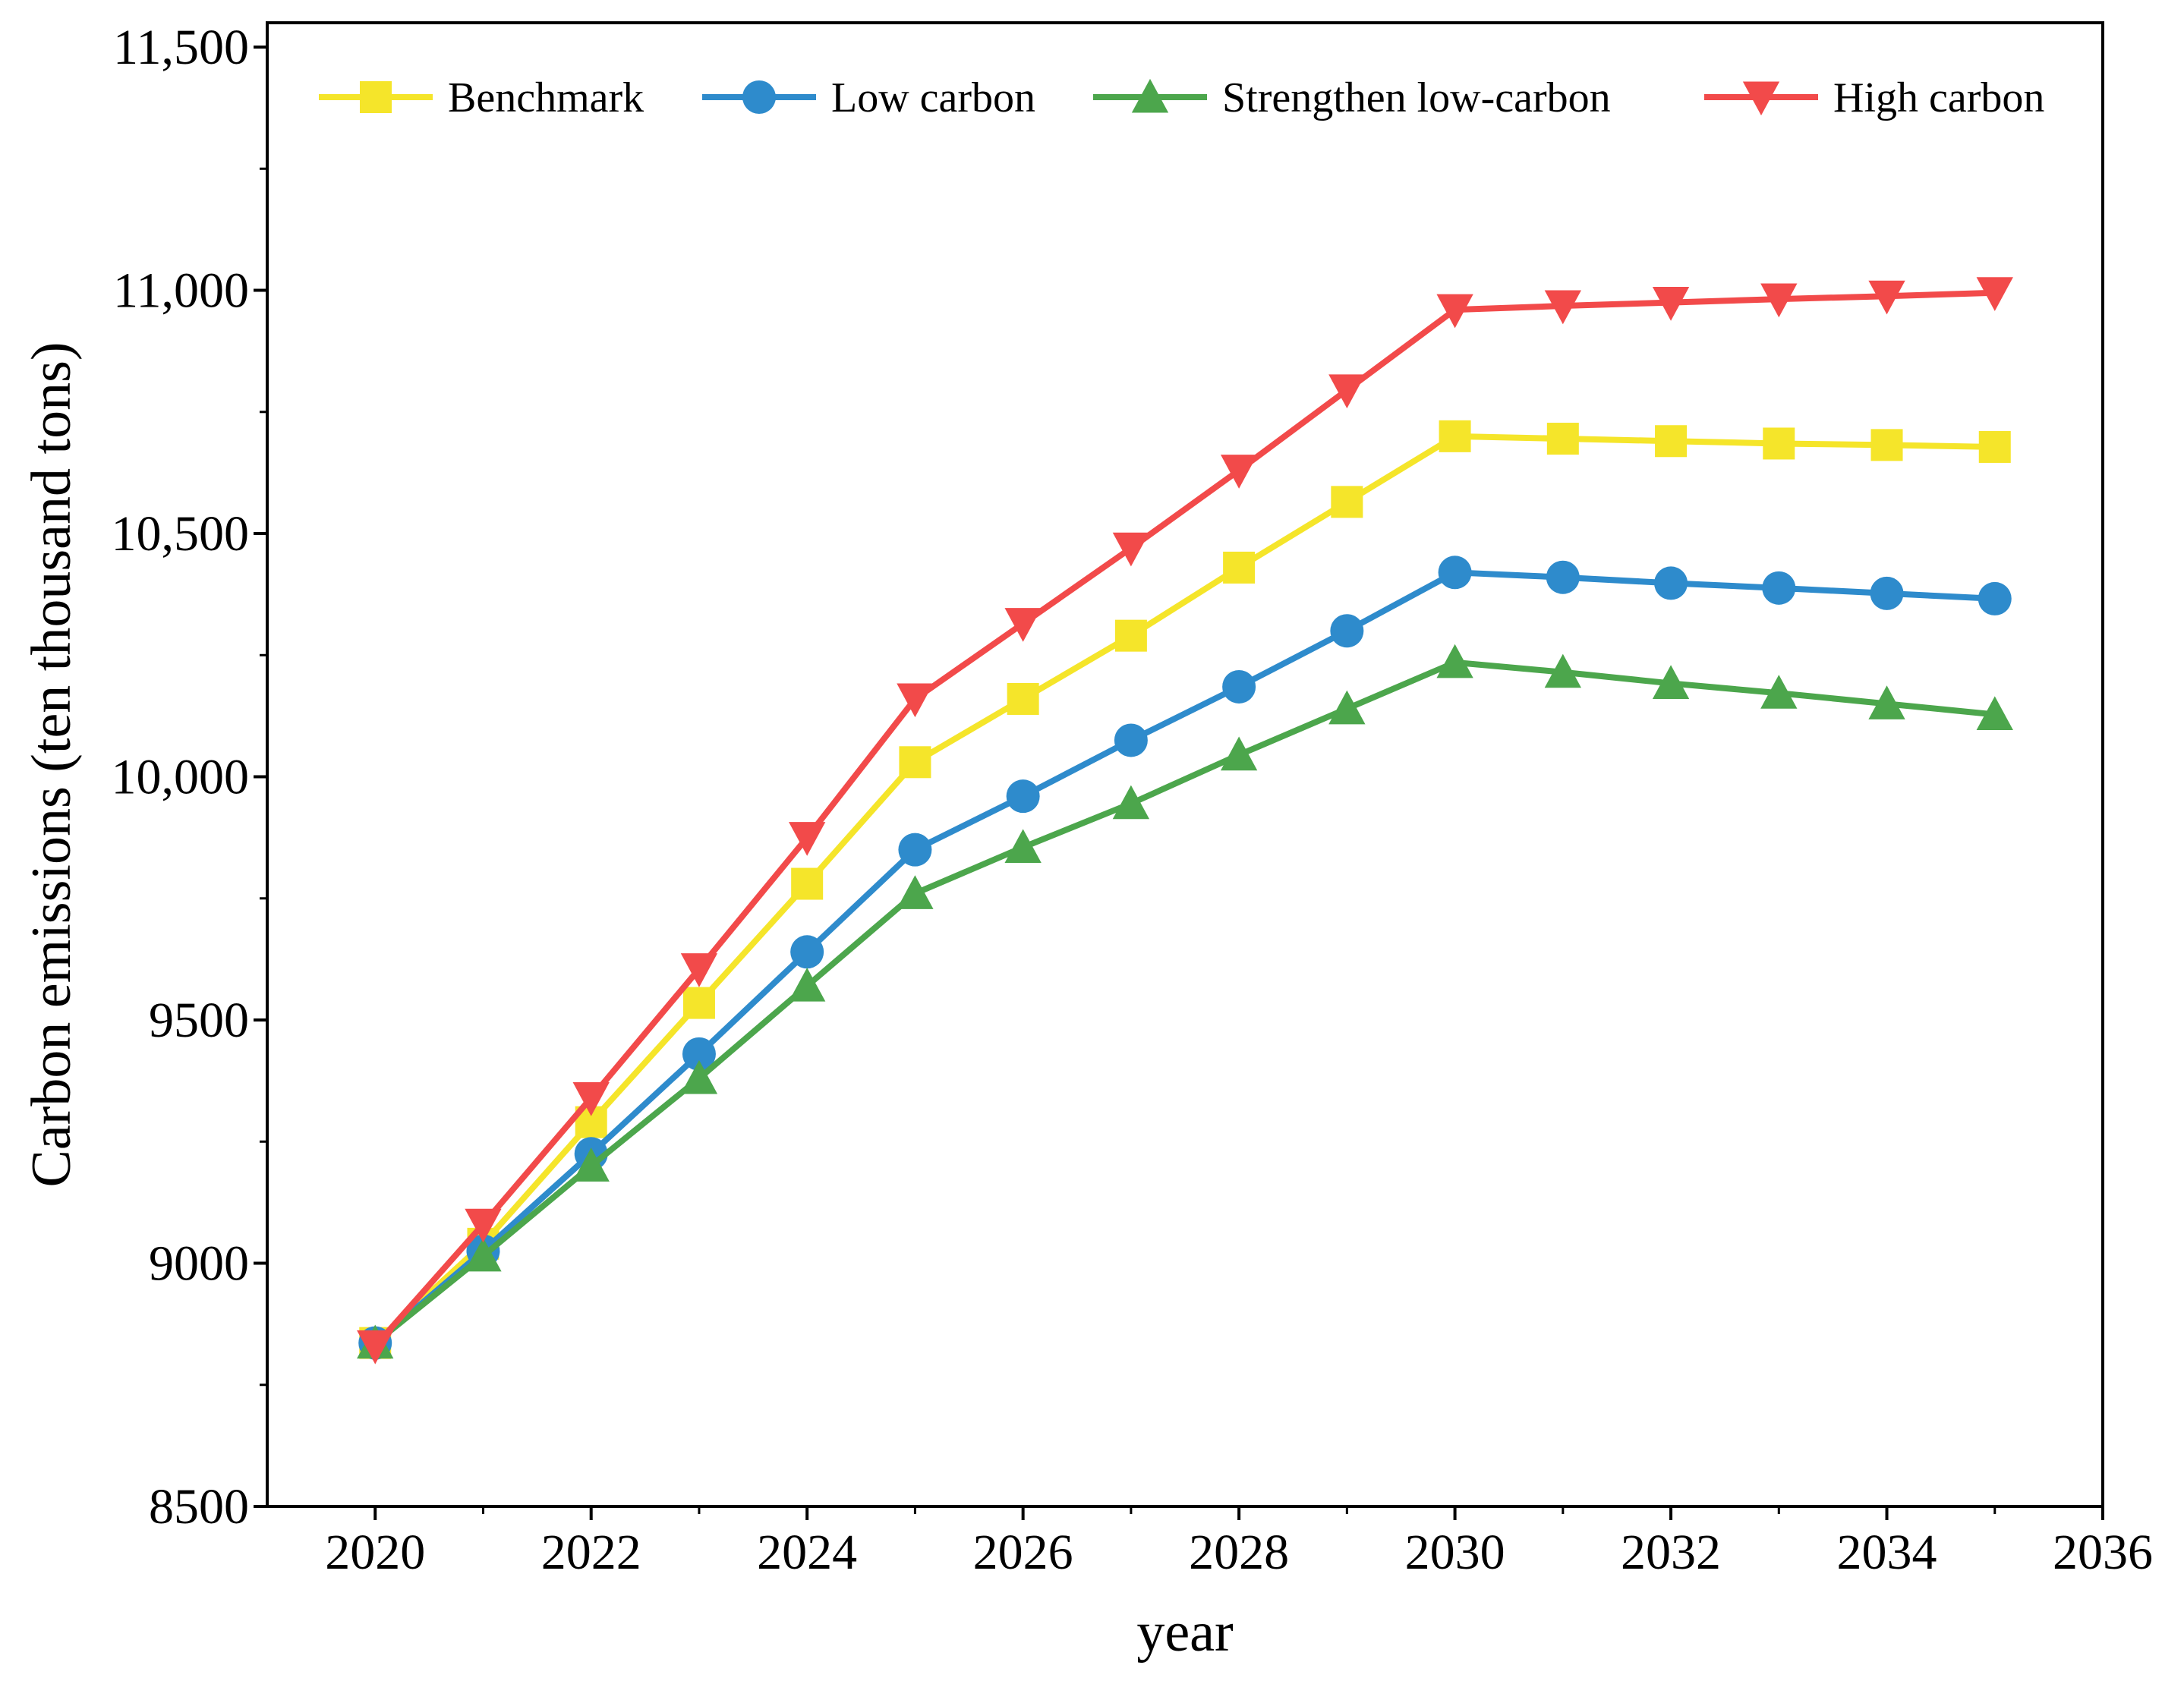  What do you see at coordinates (1416, 97) in the screenshot?
I see `legend-label-strengthen-low-carbon: Strengthen low-carbon` at bounding box center [1416, 97].